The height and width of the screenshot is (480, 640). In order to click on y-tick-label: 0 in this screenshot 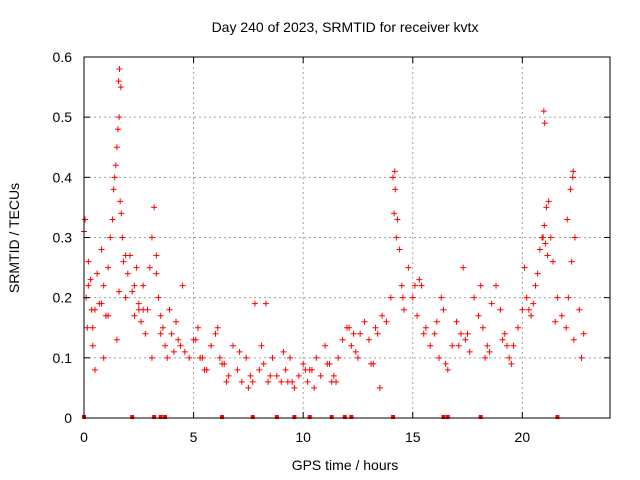, I will do `click(68, 418)`.